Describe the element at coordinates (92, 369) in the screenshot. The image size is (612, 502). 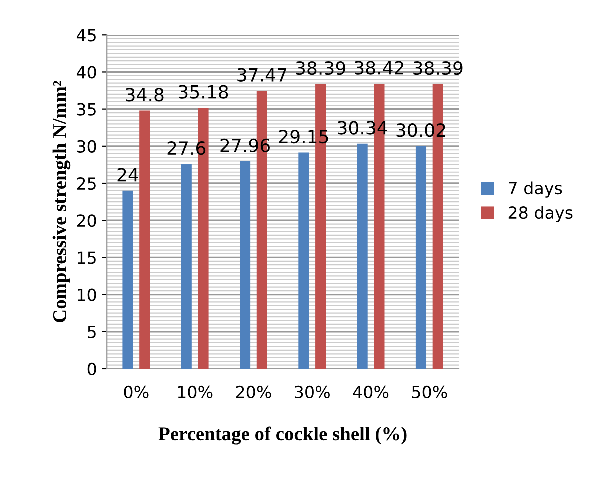
I see `y-tick-label: 0` at that location.